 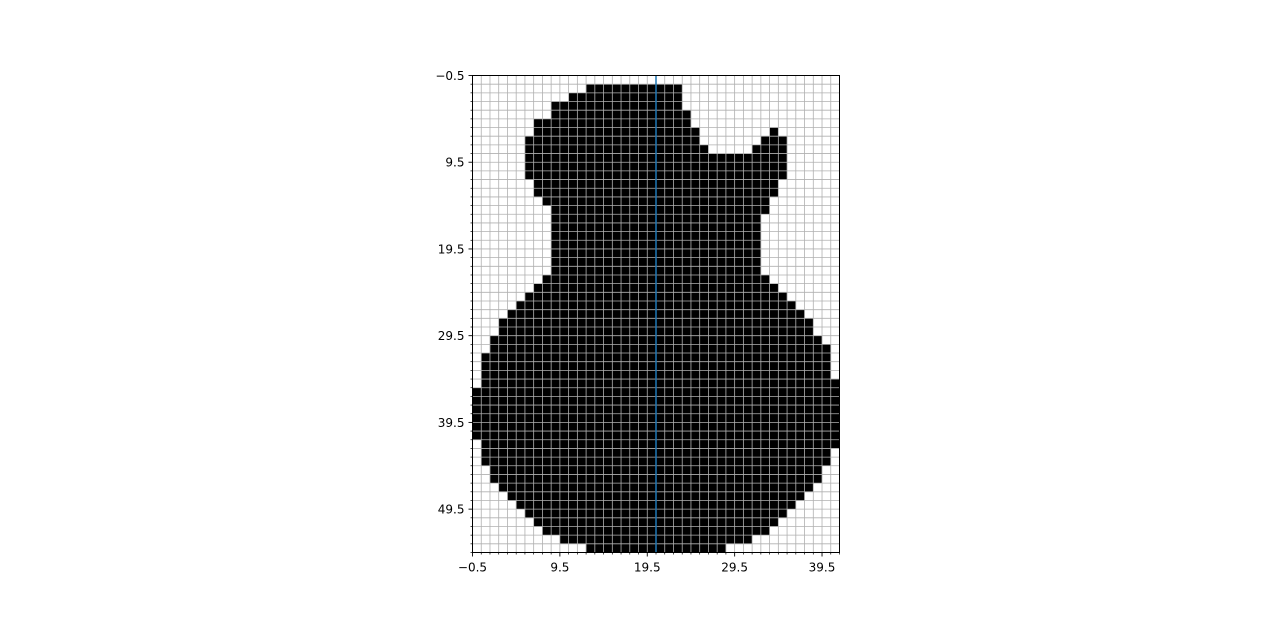 I want to click on y-tick-label: 49.5, so click(x=451, y=510).